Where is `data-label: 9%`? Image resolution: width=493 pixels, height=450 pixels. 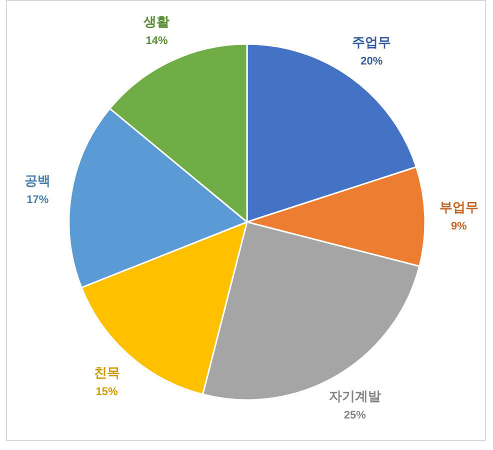 data-label: 9% is located at coordinates (459, 226).